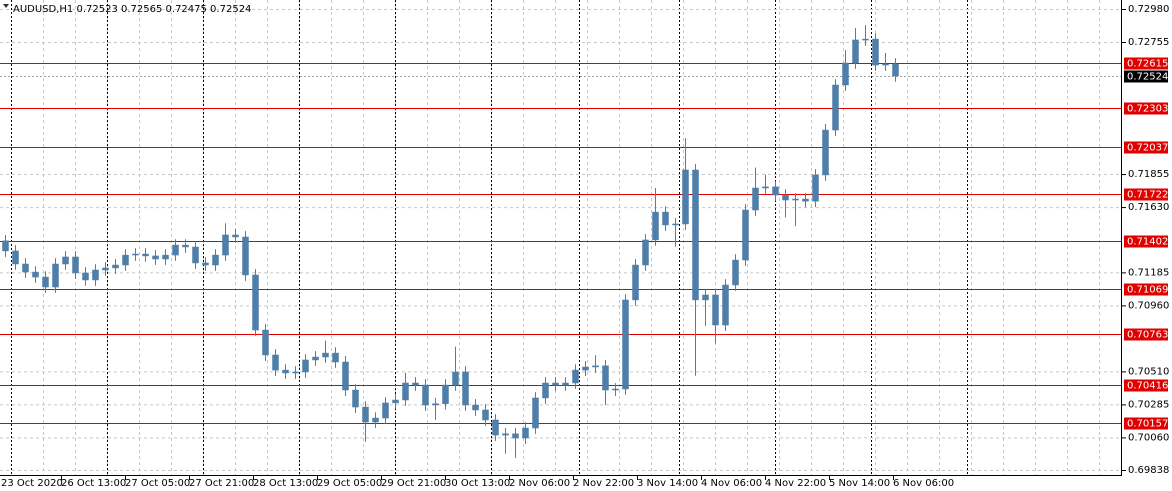 The width and height of the screenshot is (1172, 491). Describe the element at coordinates (731, 483) in the screenshot. I see `x-tick-label: 4 Nov 06:00` at that location.